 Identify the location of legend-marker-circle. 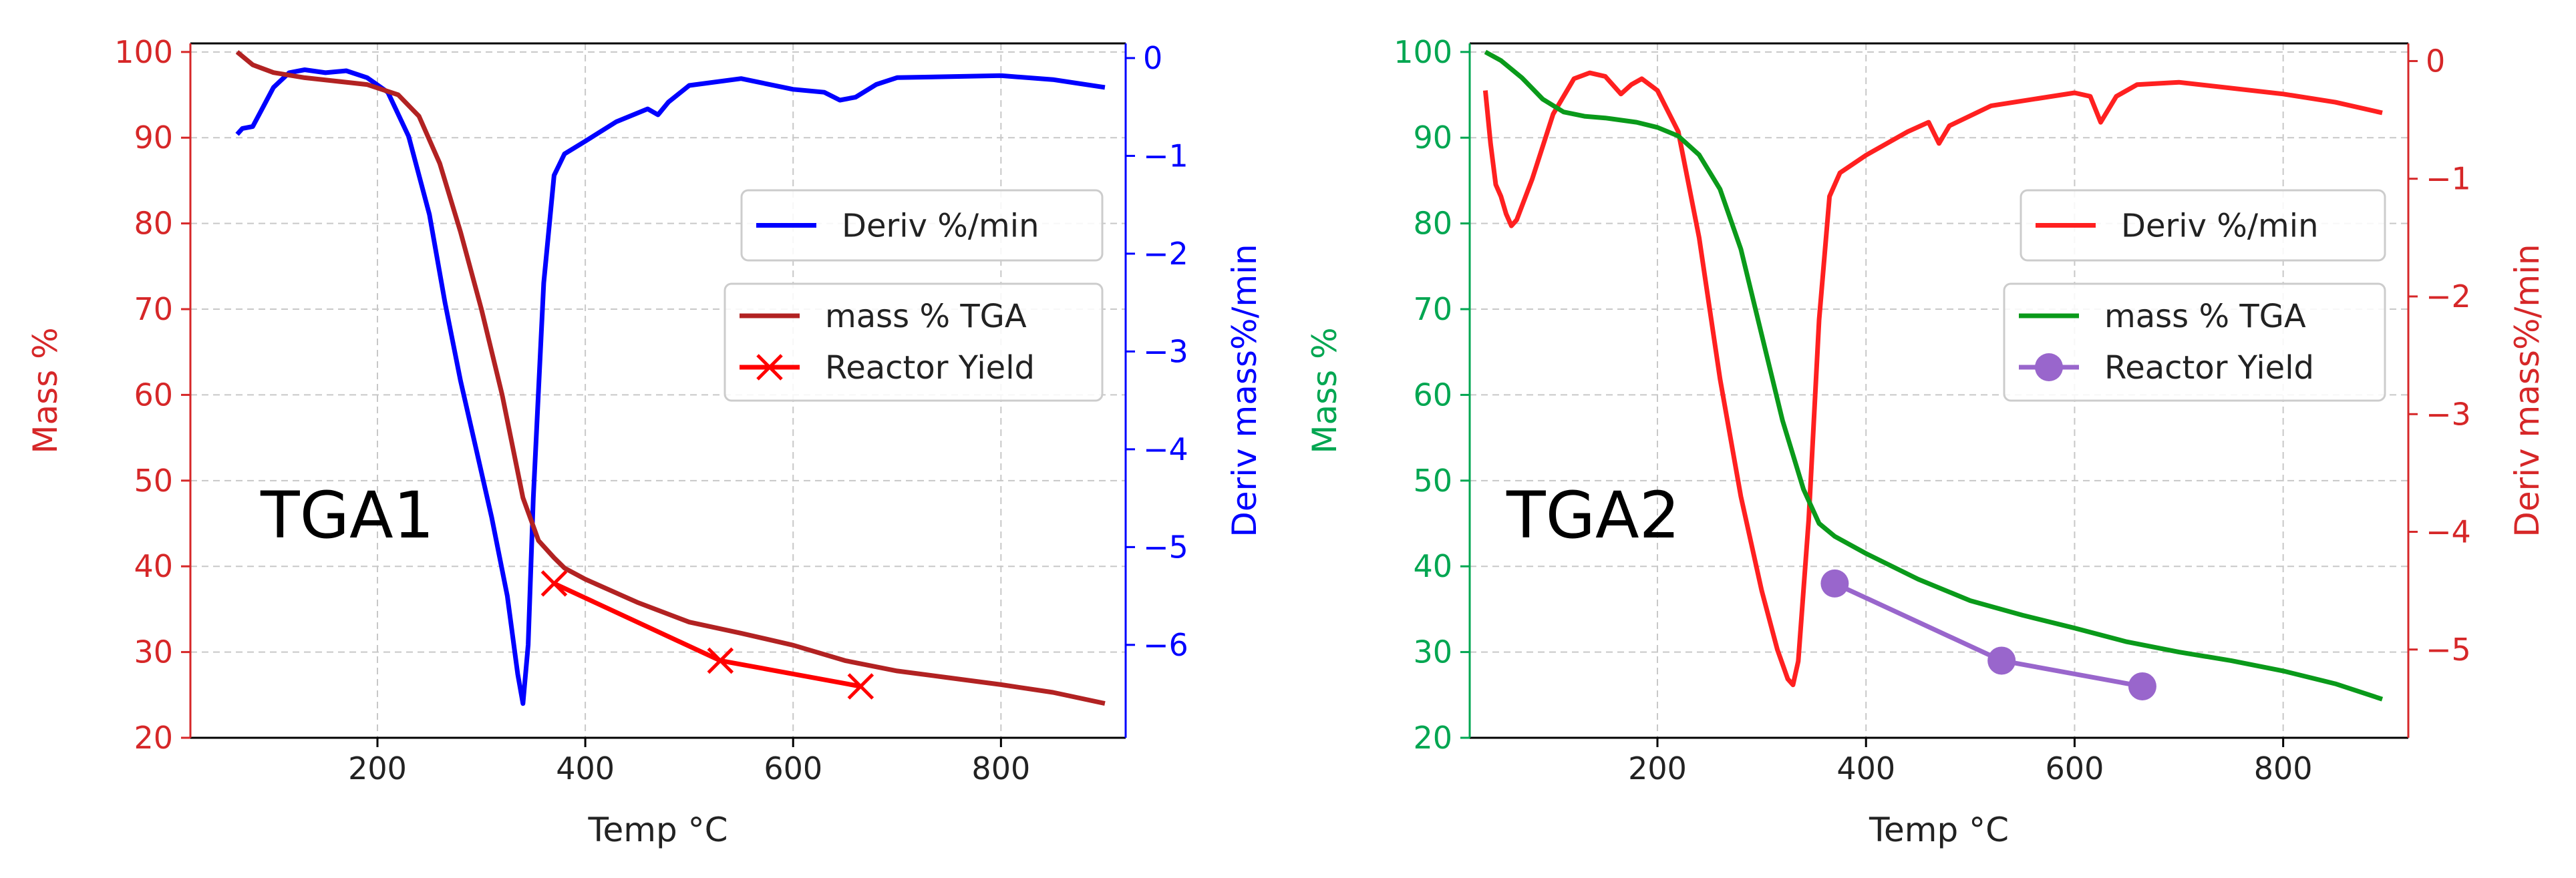
(2049, 367).